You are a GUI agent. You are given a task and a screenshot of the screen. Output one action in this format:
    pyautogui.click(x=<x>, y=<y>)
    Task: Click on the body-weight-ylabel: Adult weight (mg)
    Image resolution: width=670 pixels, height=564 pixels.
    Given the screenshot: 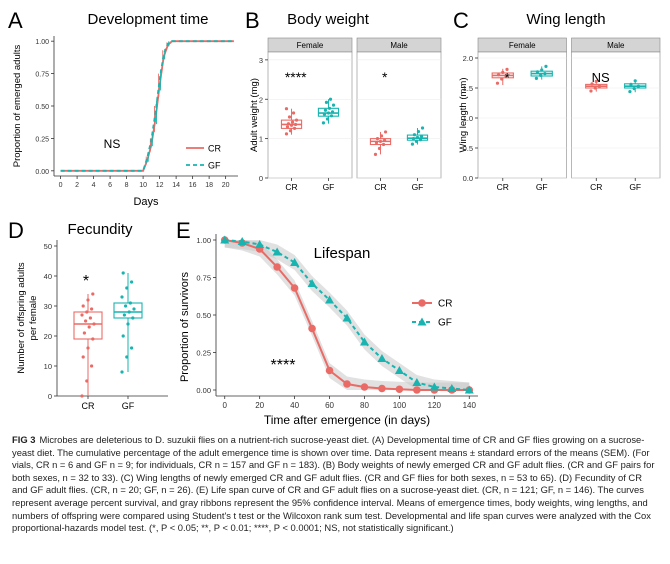 What is the action you would take?
    pyautogui.click(x=254, y=115)
    